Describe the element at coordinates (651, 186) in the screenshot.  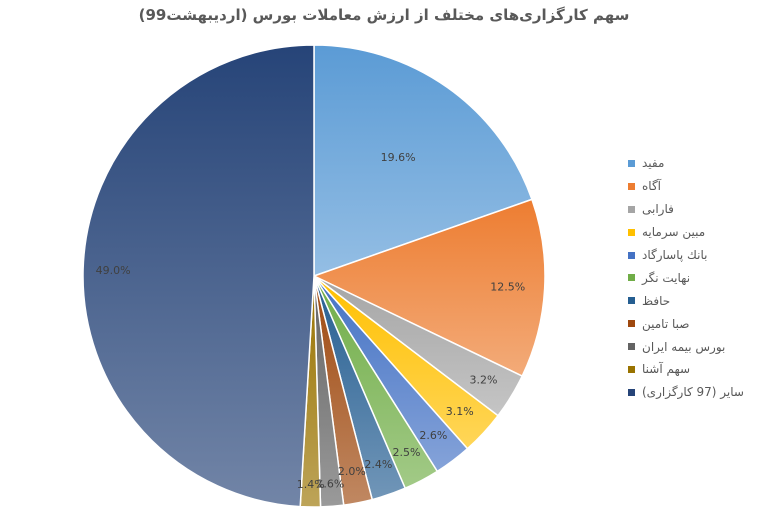
I see `legend-label: آگاه` at that location.